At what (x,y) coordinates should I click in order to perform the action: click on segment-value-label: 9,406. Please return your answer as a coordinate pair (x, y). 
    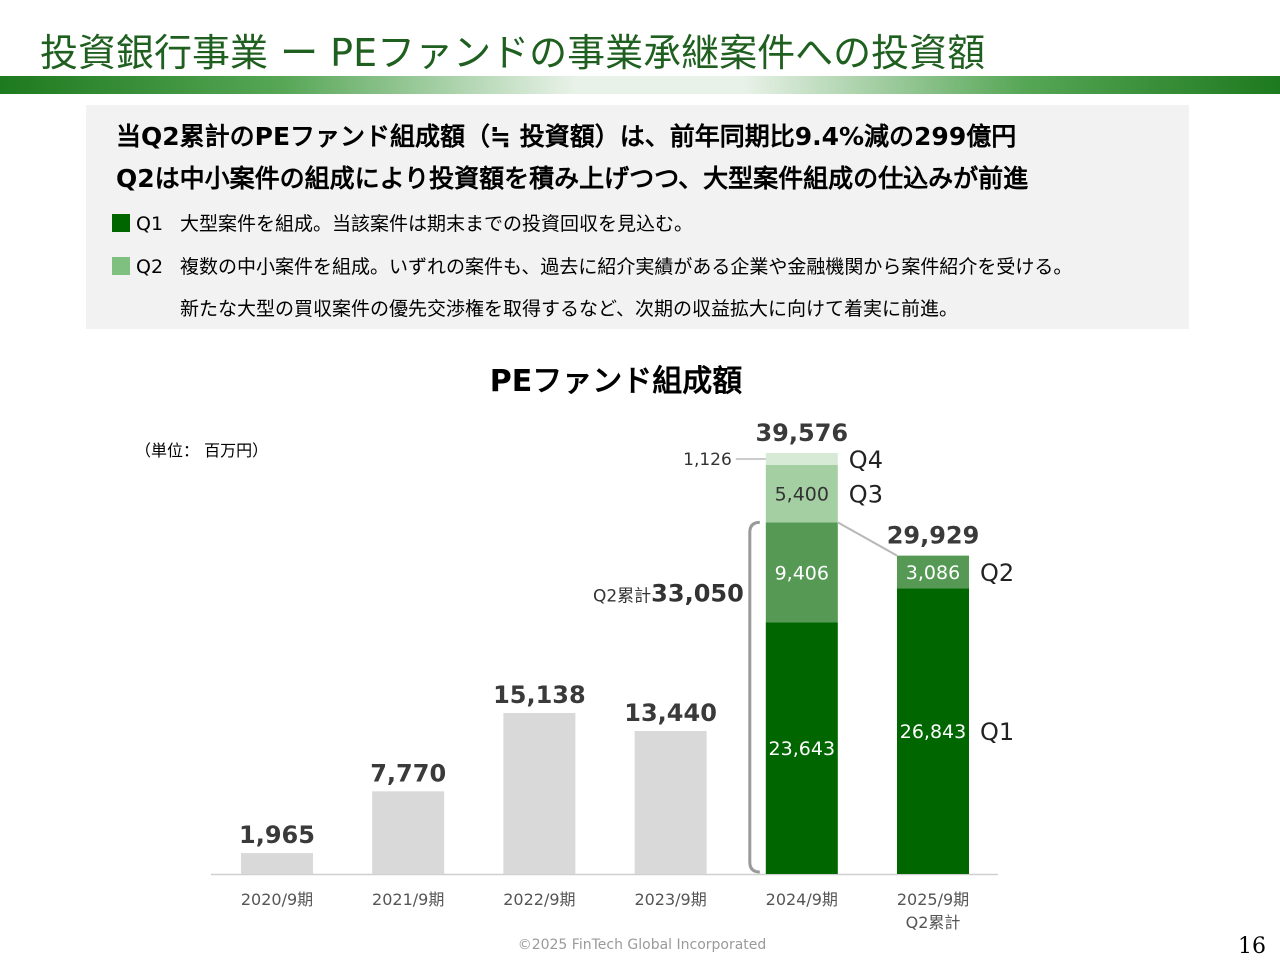
    Looking at the image, I should click on (802, 573).